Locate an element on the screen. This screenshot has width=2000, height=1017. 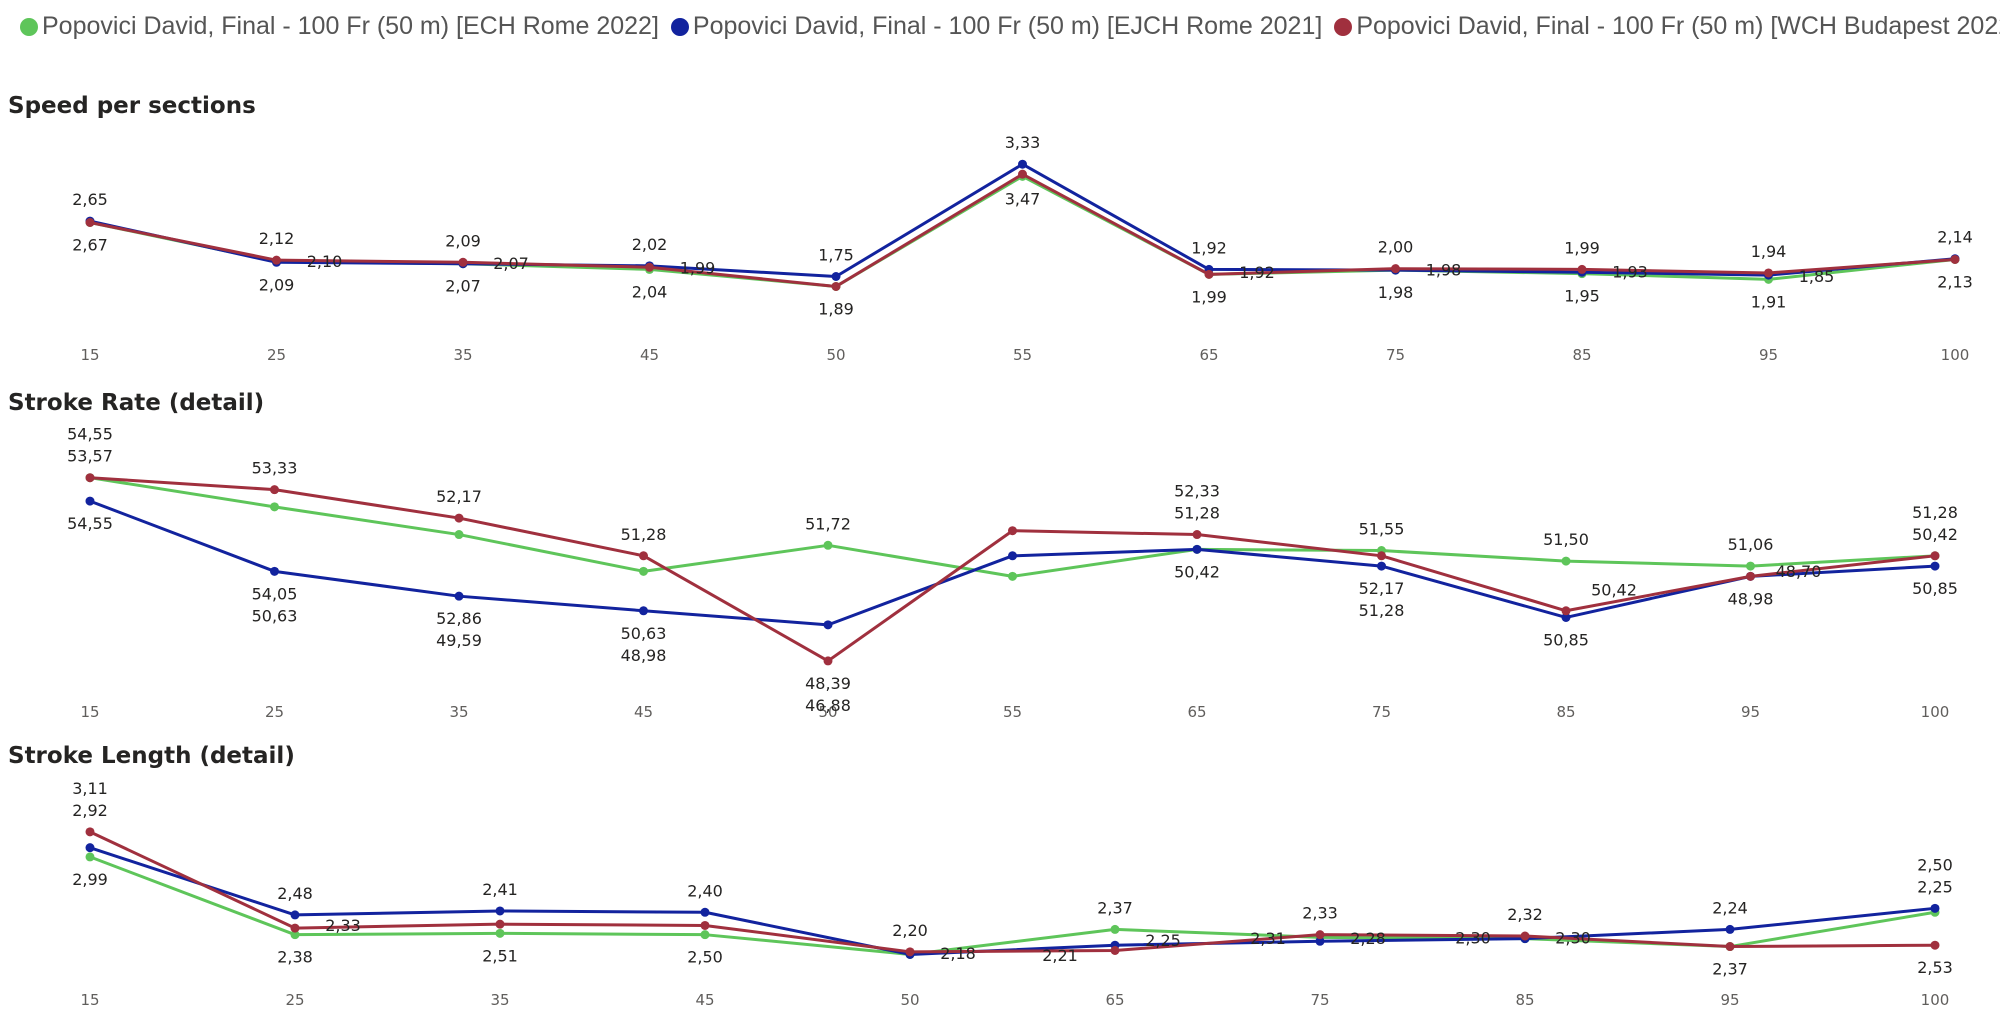
data-label: 52,17 is located at coordinates (1382, 588).